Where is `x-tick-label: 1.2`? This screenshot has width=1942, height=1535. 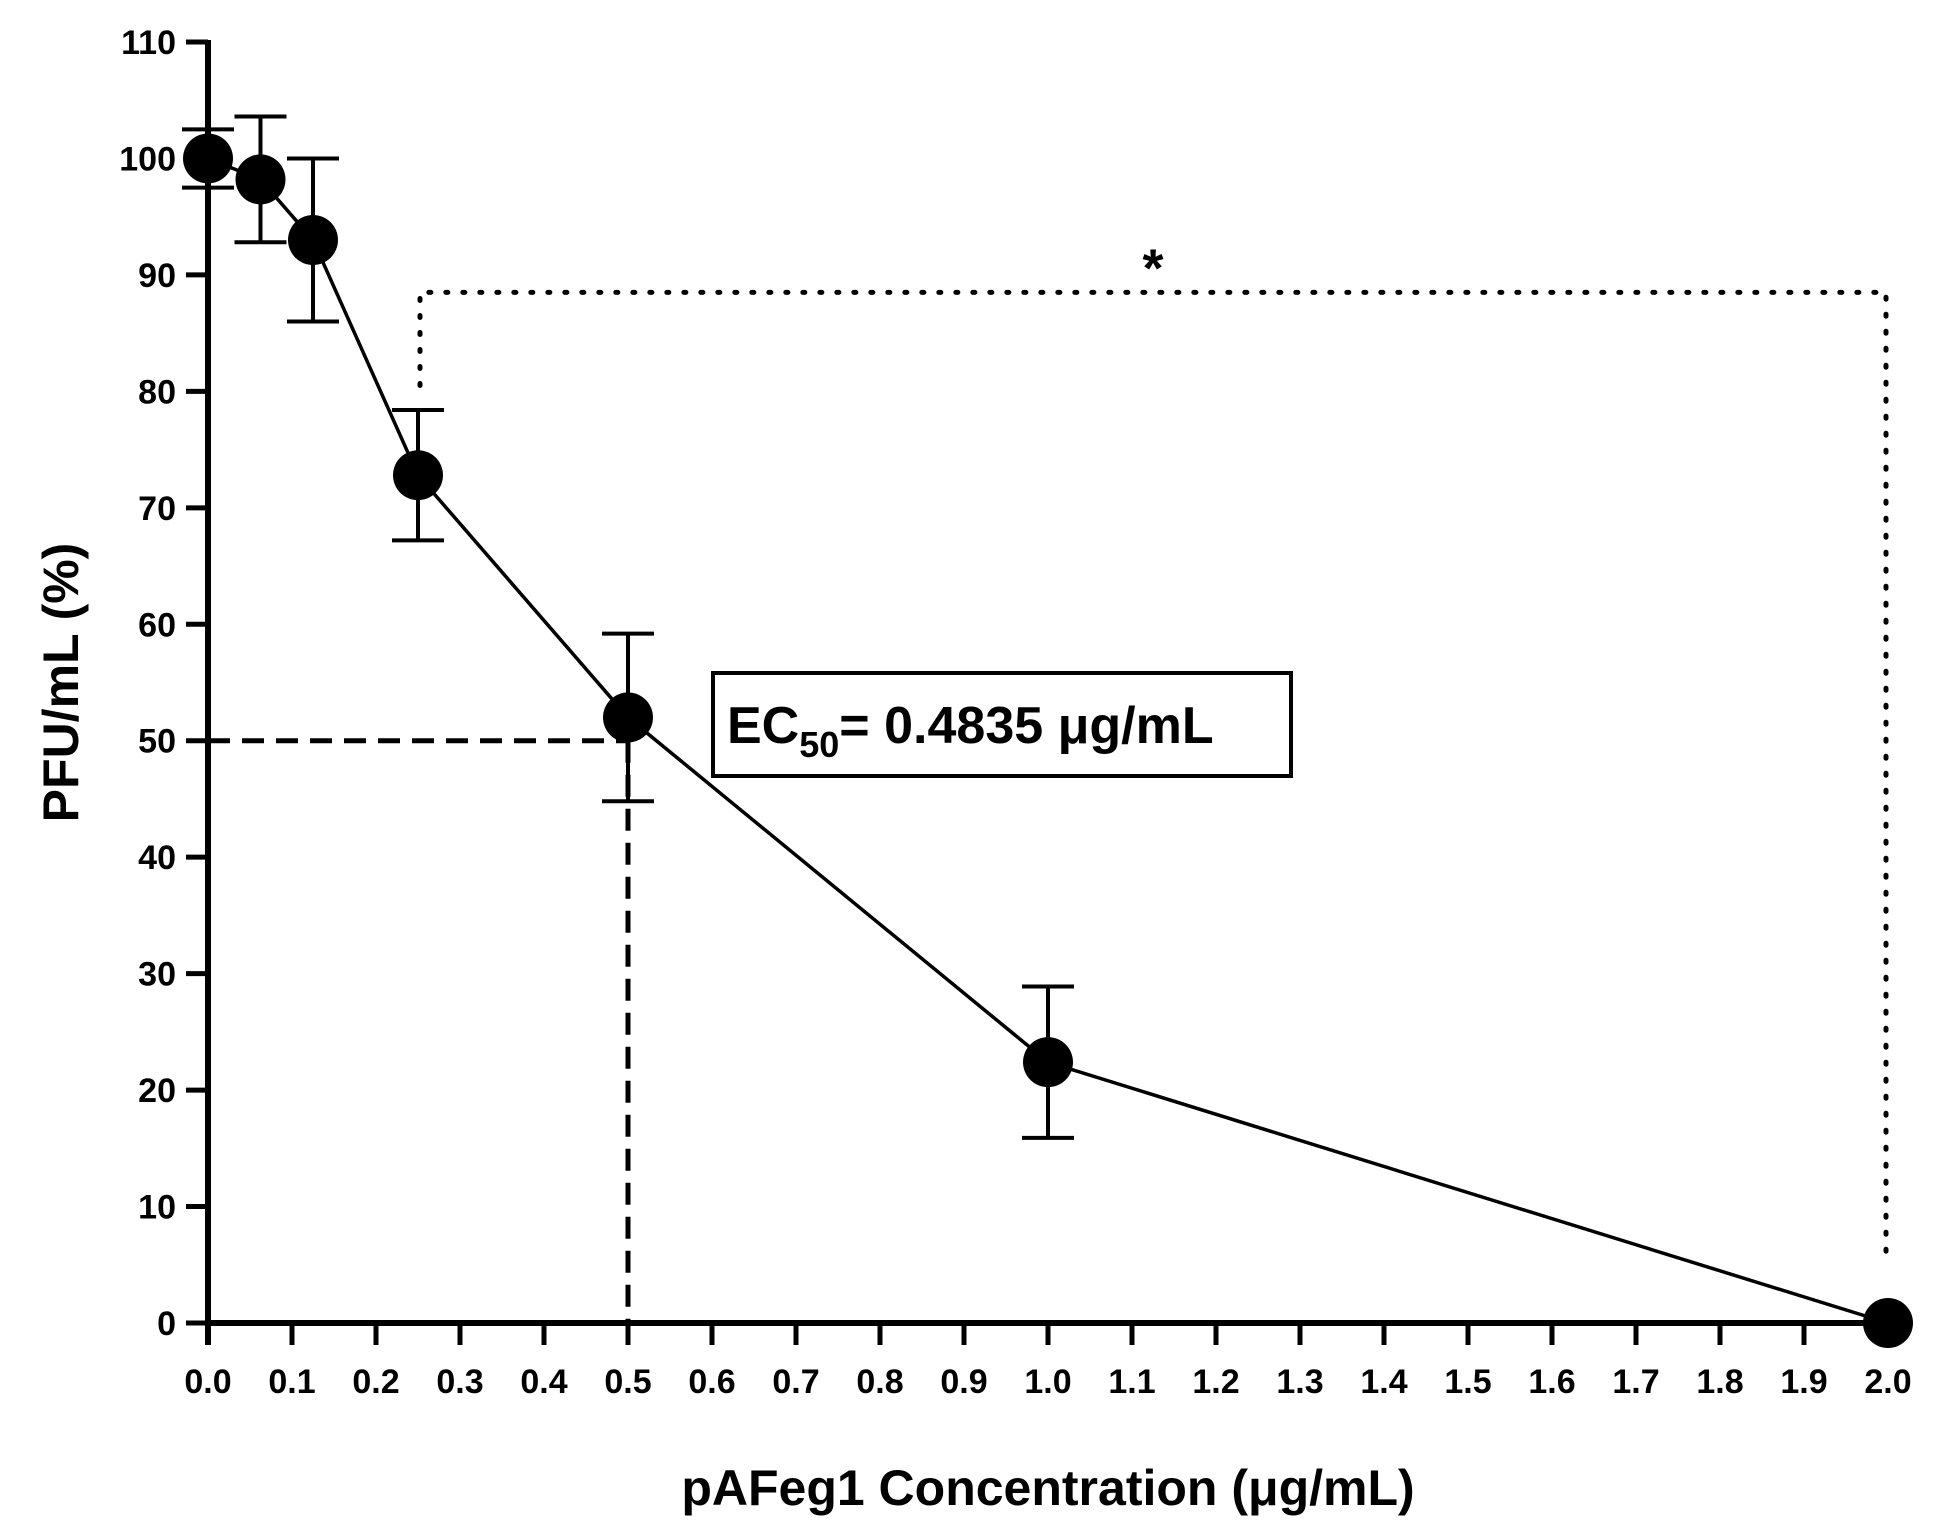 x-tick-label: 1.2 is located at coordinates (1215, 1382).